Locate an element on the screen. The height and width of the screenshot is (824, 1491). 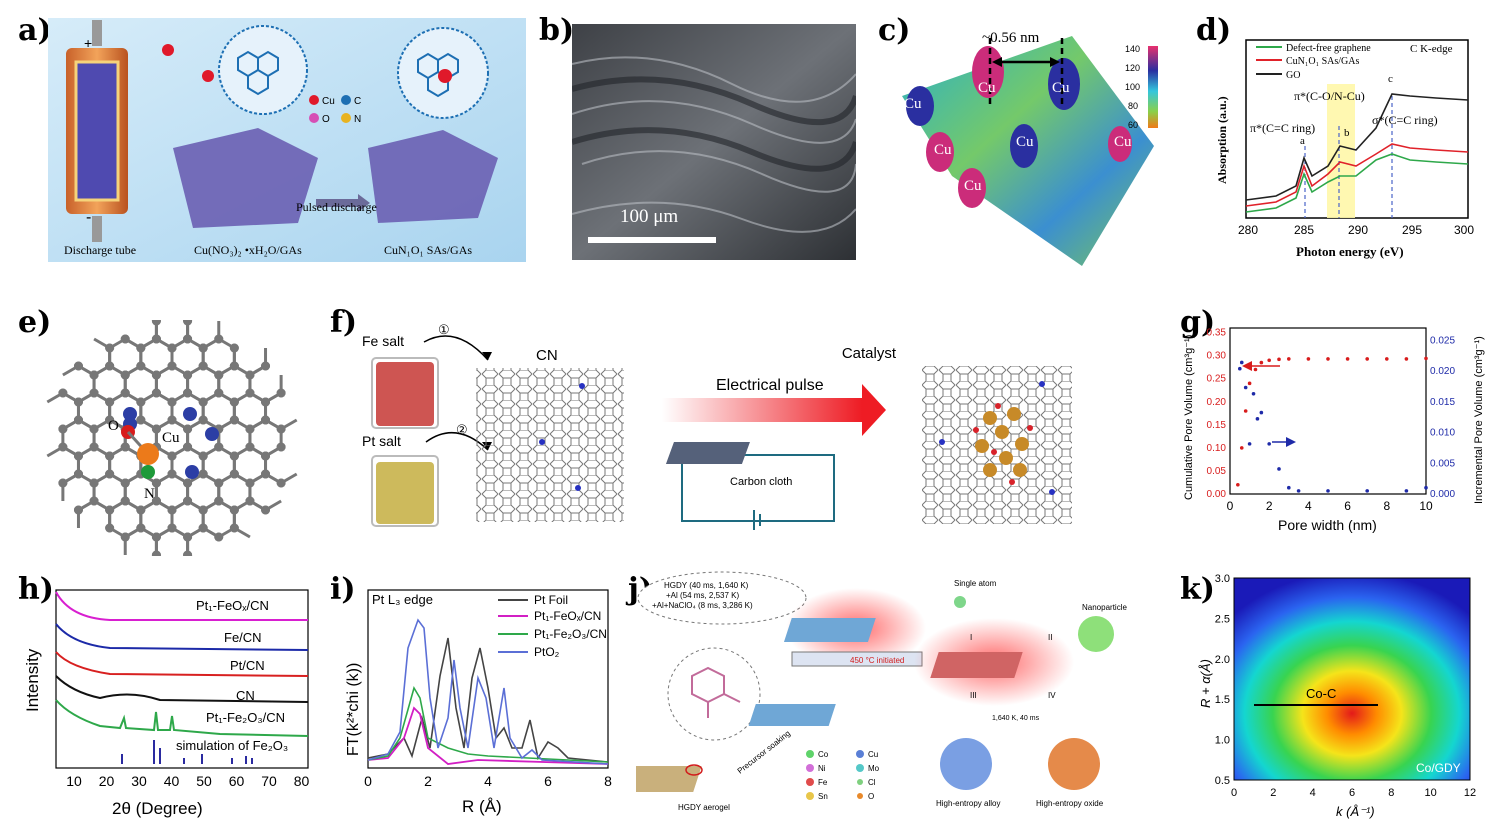
g-xtick: 4 is located at coordinates (1308, 506).